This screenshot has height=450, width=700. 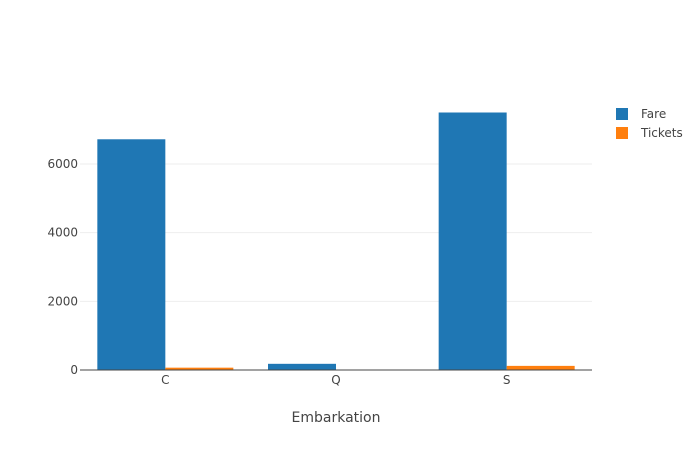 What do you see at coordinates (336, 418) in the screenshot?
I see `x-axis-title: Embarkation` at bounding box center [336, 418].